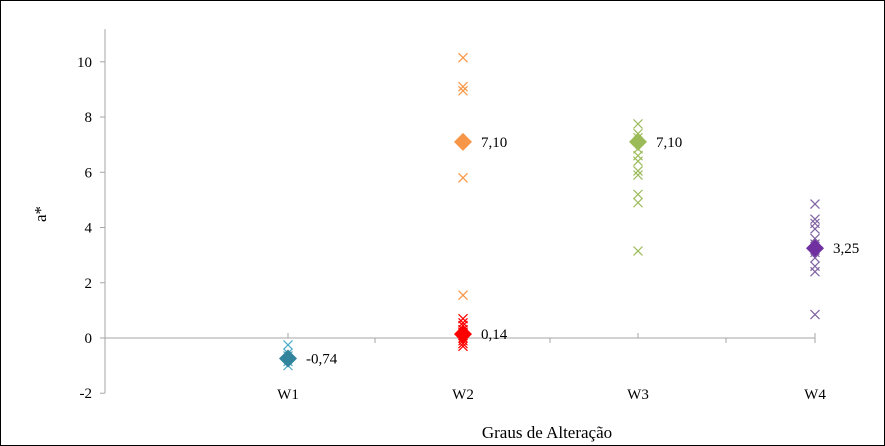  Describe the element at coordinates (288, 395) in the screenshot. I see `x-tick-label: W1` at that location.